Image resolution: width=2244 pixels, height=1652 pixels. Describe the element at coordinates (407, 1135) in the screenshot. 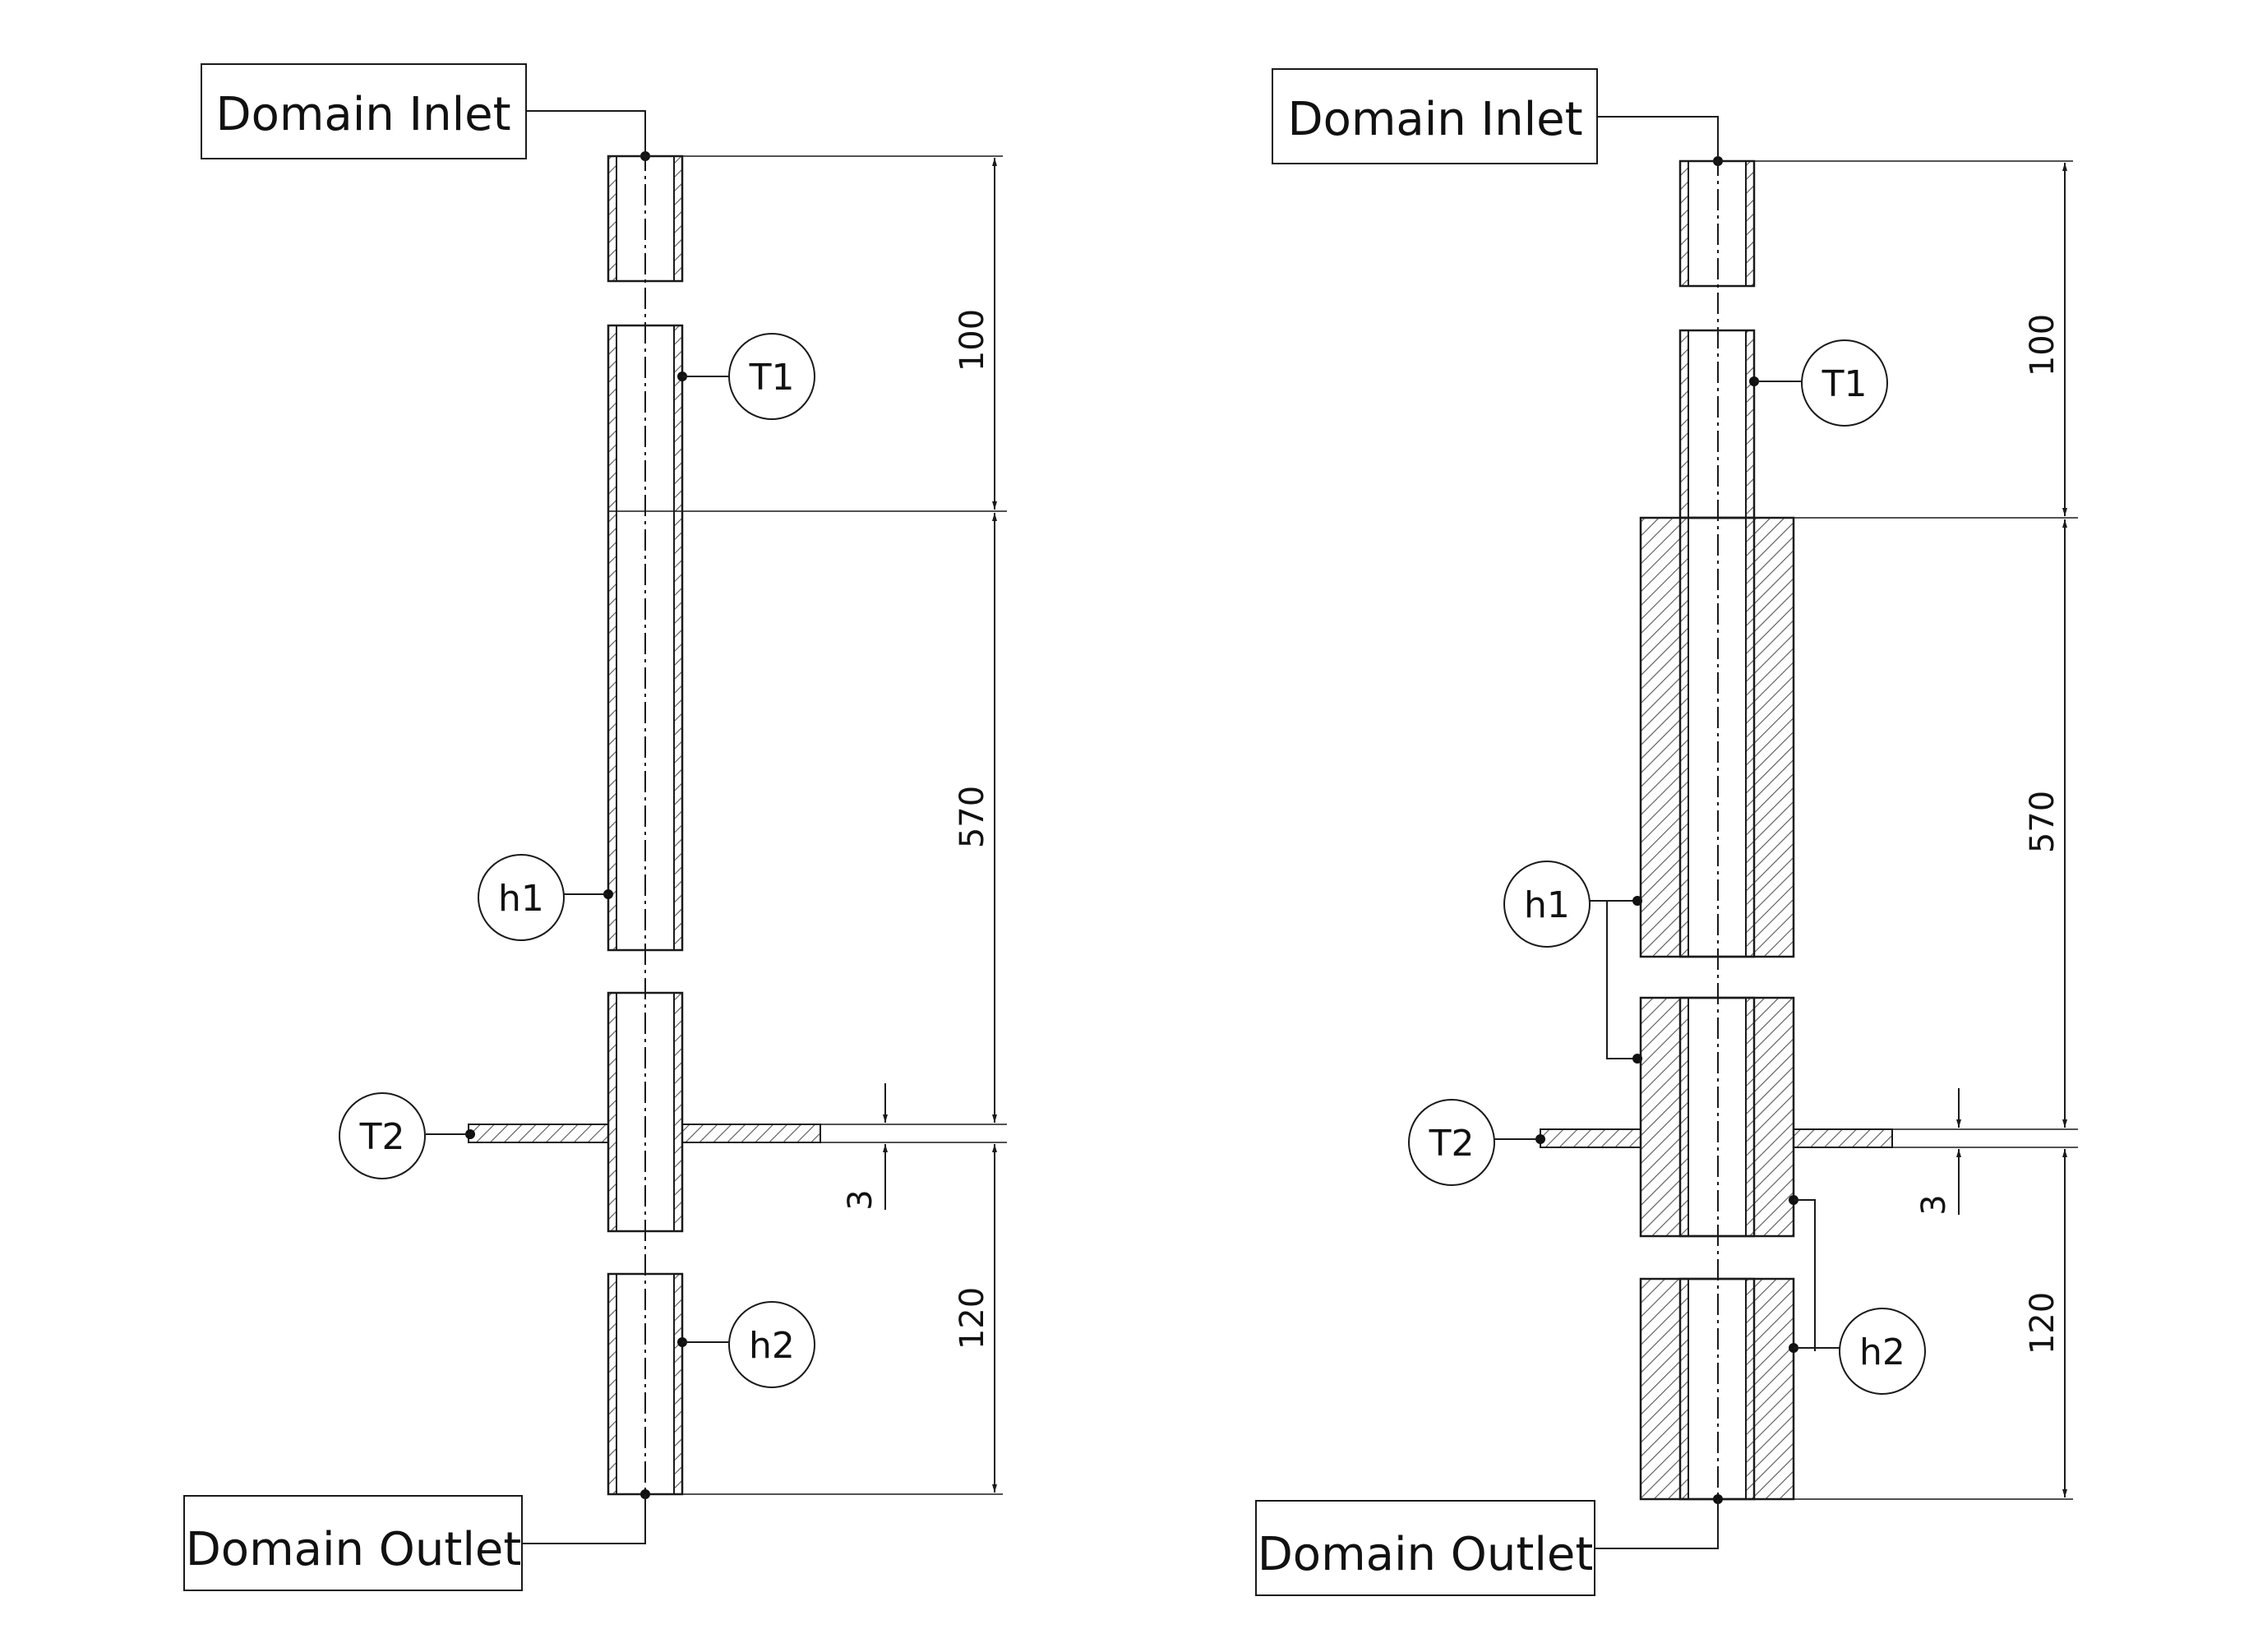

I see `sensor-t2: T2` at that location.